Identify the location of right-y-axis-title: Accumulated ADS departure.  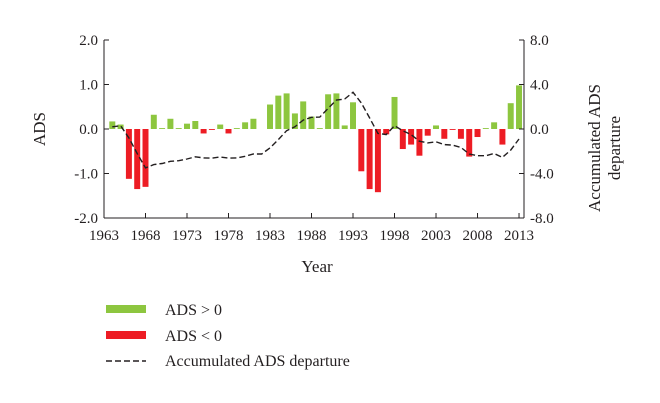
(604, 148).